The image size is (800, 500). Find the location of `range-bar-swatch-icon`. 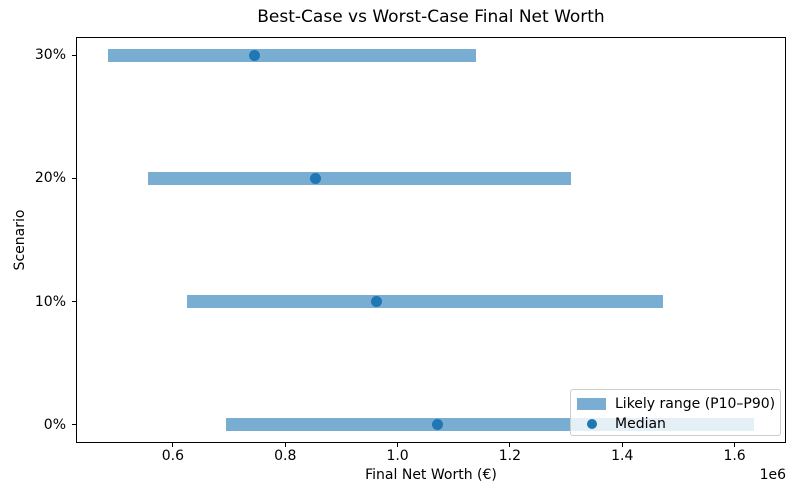

range-bar-swatch-icon is located at coordinates (591, 404).